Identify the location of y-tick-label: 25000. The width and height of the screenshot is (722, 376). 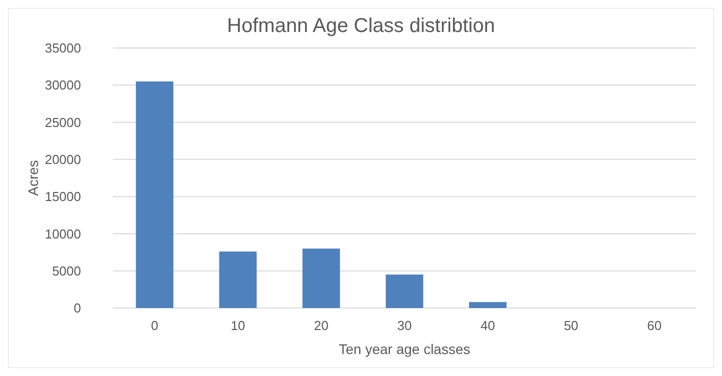
(62, 122).